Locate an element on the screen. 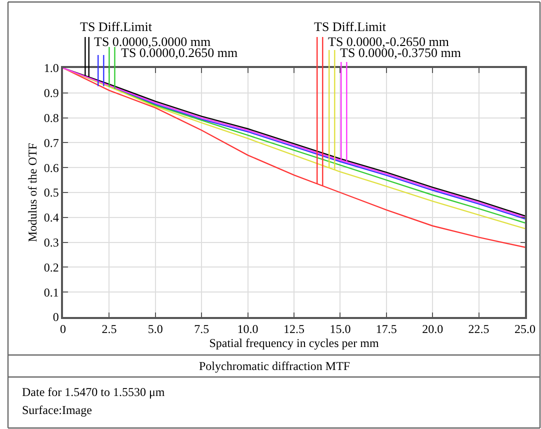 The image size is (541, 429). text: Surface:Image is located at coordinates (57, 410).